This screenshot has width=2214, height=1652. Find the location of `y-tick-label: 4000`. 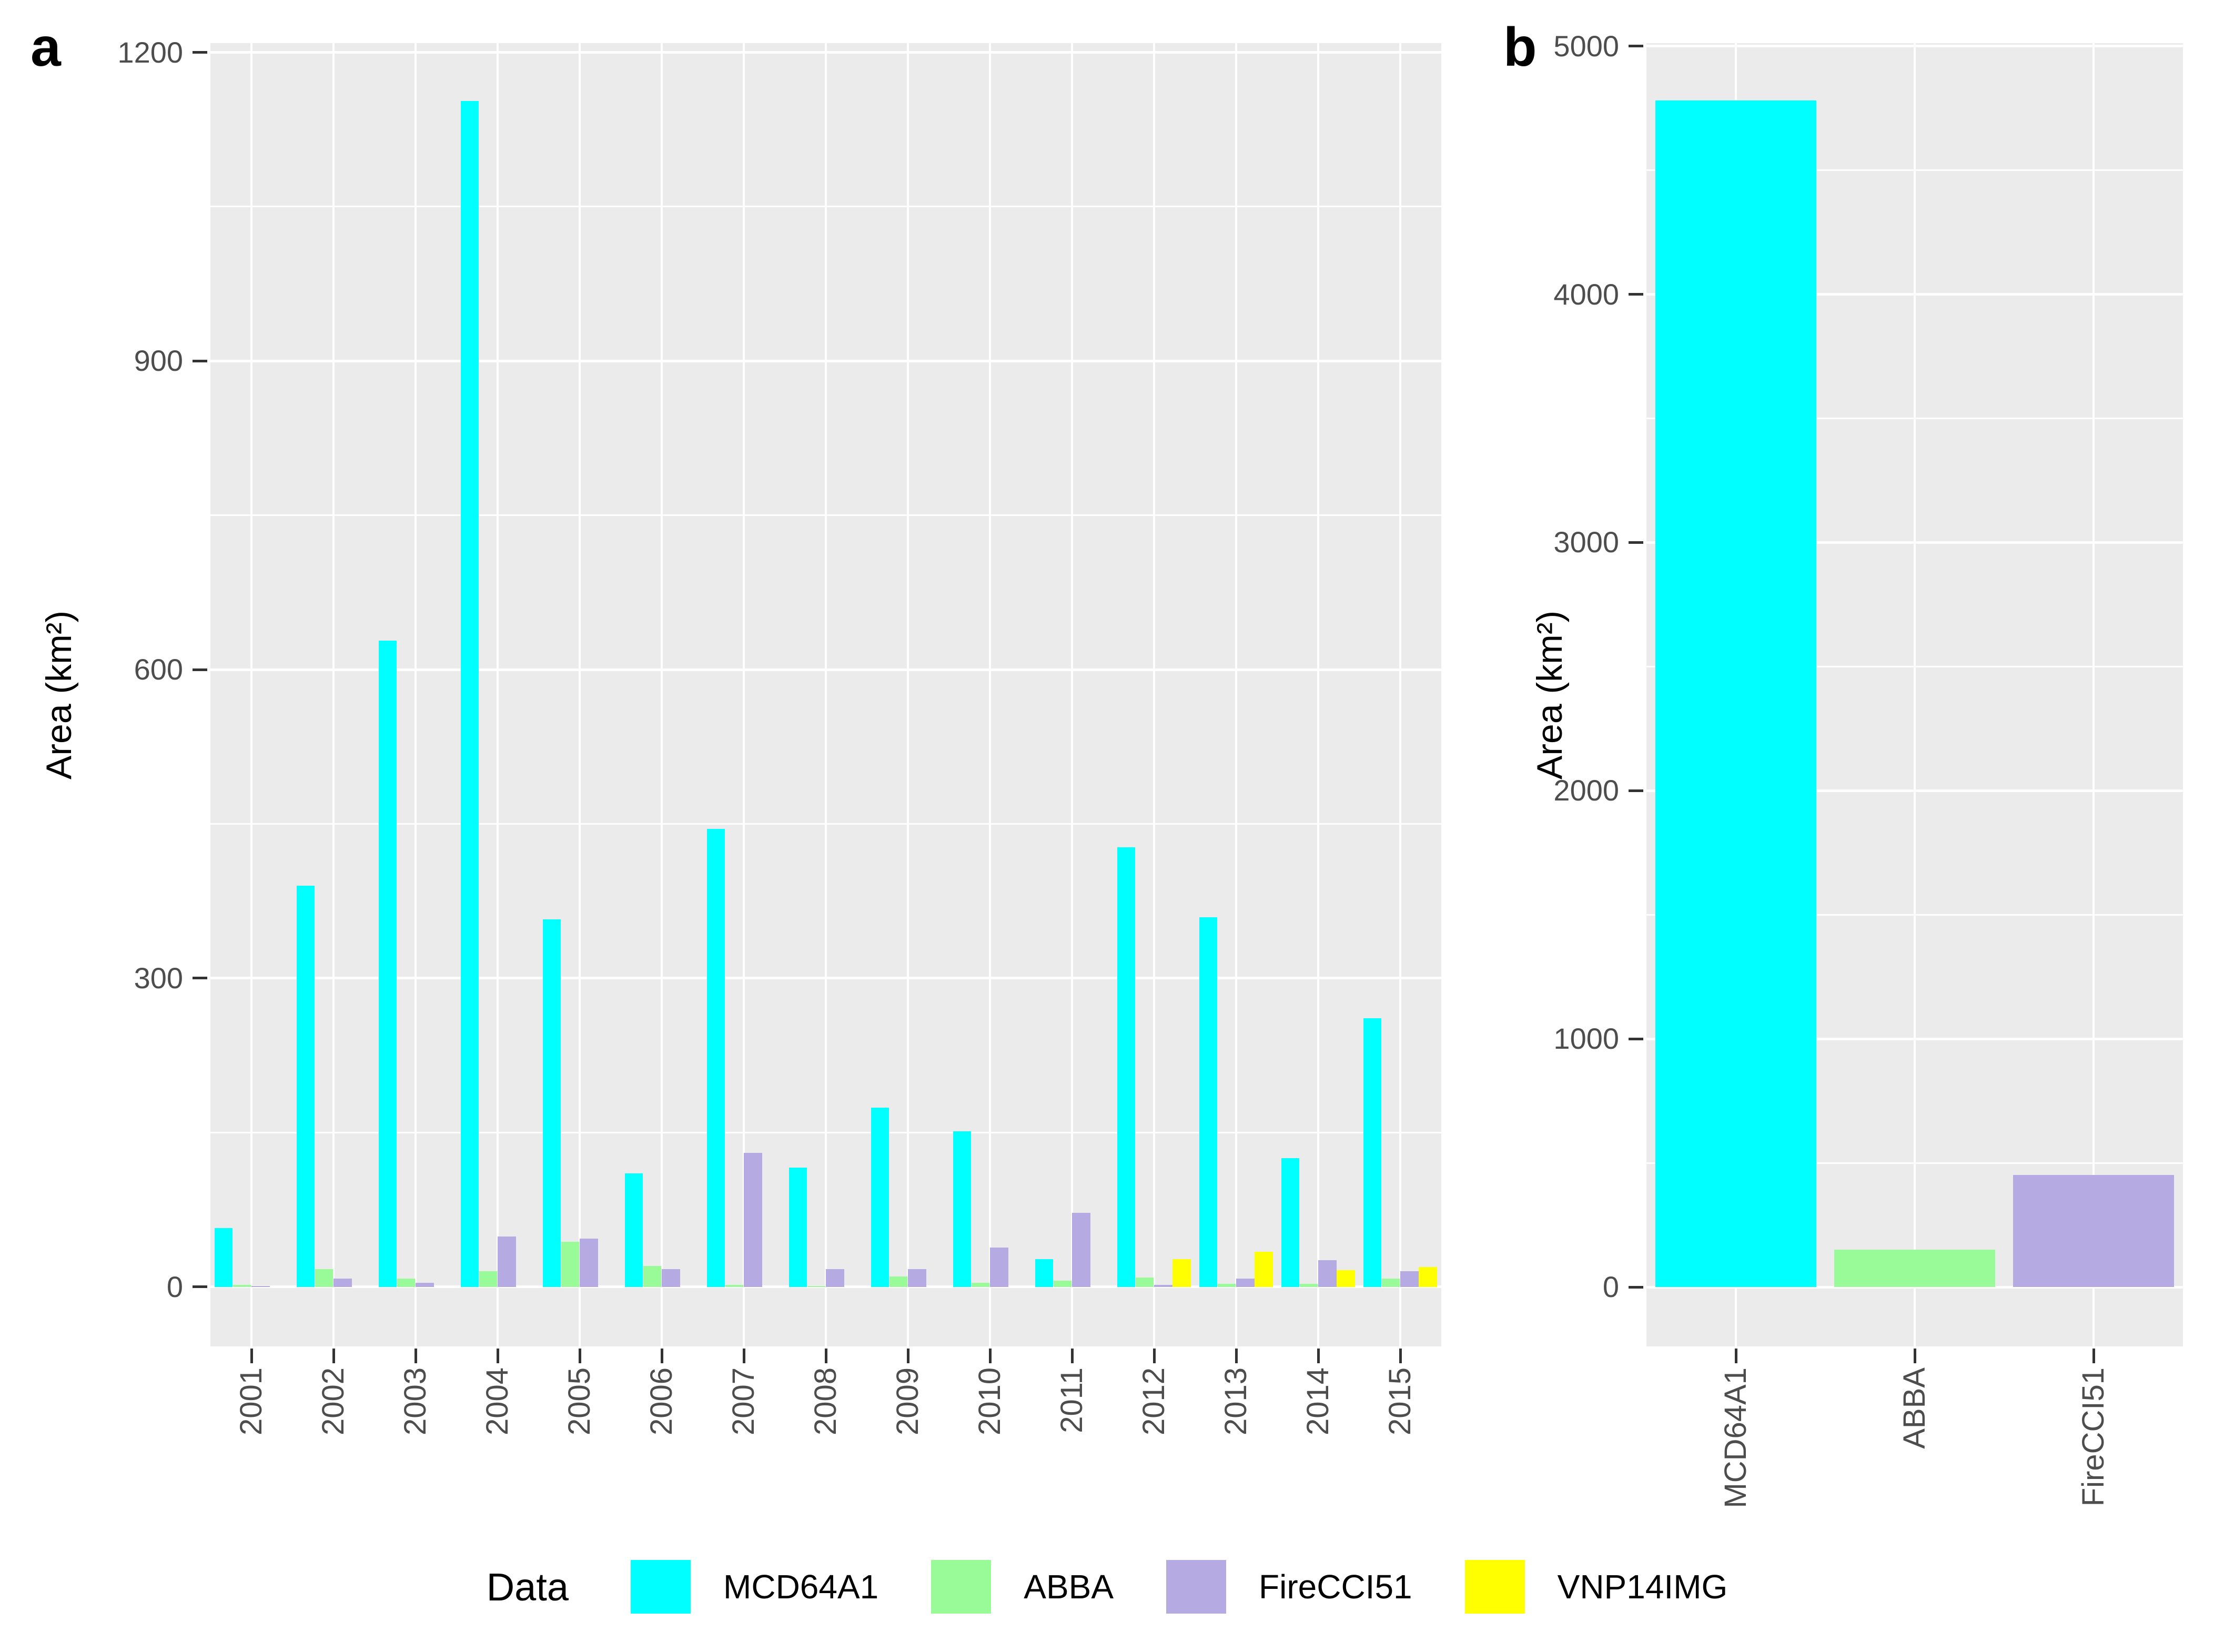

y-tick-label: 4000 is located at coordinates (1586, 294).